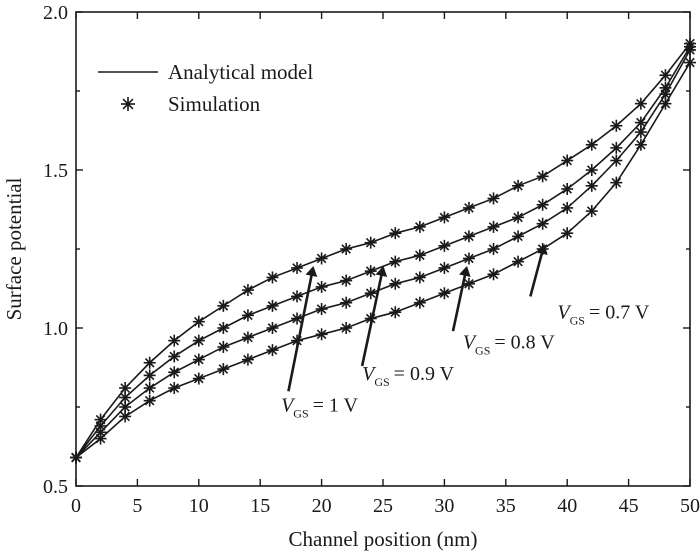 This screenshot has width=700, height=553. Describe the element at coordinates (14, 248) in the screenshot. I see `y-axis-label: Surface potential` at that location.